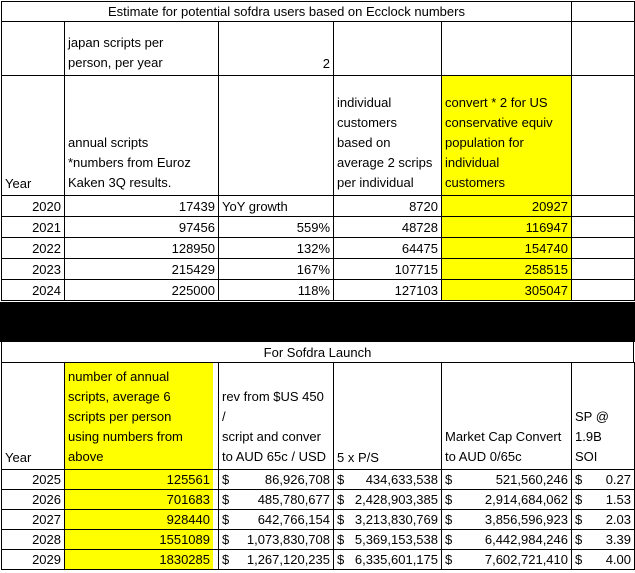 The image size is (635, 573). Describe the element at coordinates (618, 519) in the screenshot. I see `share-price-value: 2.03` at that location.